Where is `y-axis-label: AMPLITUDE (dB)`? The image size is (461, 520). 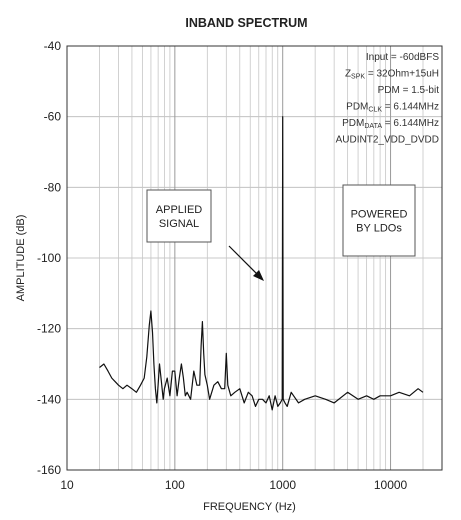
y-axis-label: AMPLITUDE (dB) is located at coordinates (21, 258).